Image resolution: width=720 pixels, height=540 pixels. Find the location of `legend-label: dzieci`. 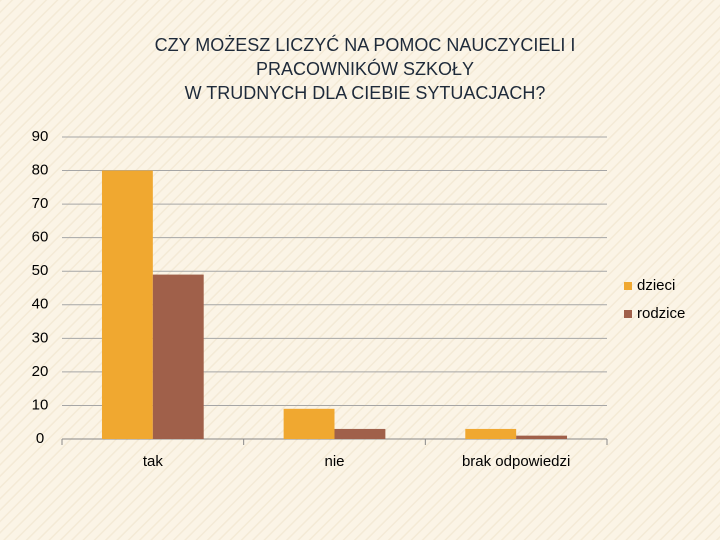

legend-label: dzieci is located at coordinates (656, 285).